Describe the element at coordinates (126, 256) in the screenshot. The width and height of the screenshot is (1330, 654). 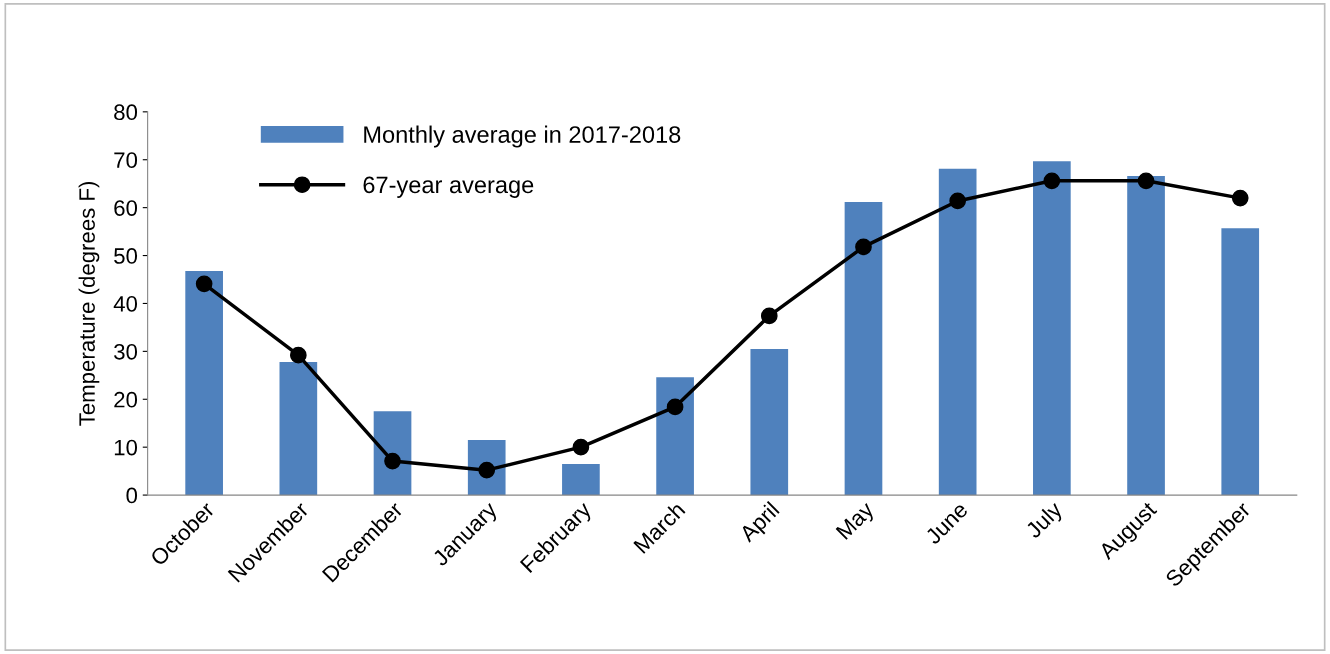
I see `y-tick-label: 50` at that location.